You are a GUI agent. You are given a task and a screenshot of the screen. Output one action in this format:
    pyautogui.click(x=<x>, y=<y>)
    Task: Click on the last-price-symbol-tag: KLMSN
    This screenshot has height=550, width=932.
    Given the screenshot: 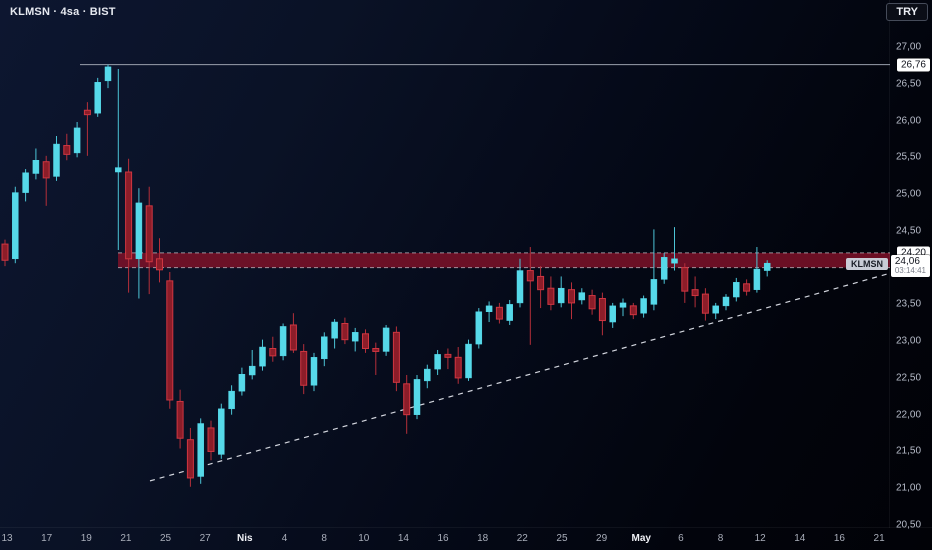 What is the action you would take?
    pyautogui.click(x=867, y=264)
    